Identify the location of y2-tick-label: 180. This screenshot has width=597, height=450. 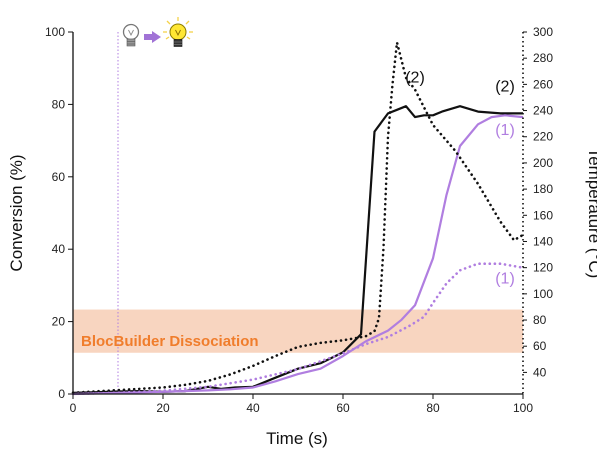
(543, 189).